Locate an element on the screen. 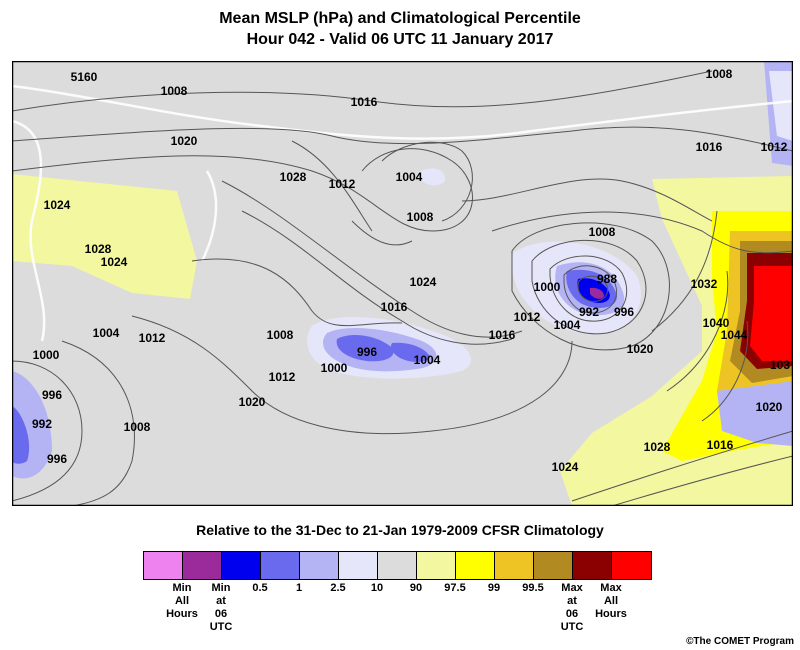 Image resolution: width=800 pixels, height=650 pixels. map-label-12: 1012 is located at coordinates (774, 147).